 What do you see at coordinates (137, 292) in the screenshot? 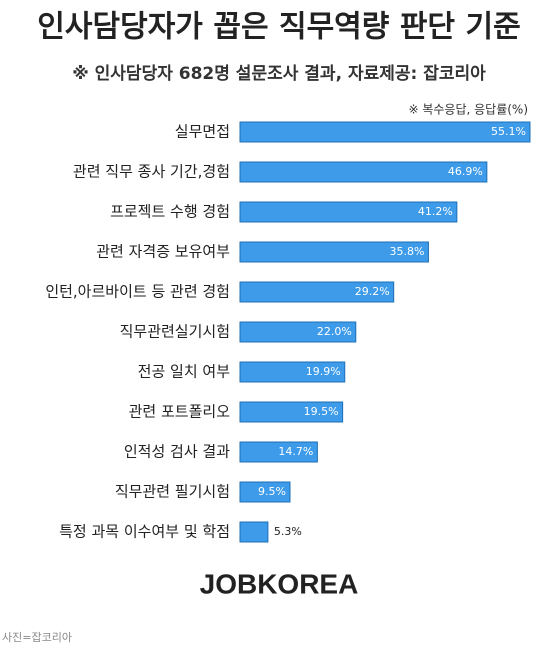
I see `category-label: 인턴,아르바이트 등 관련 경험` at bounding box center [137, 292].